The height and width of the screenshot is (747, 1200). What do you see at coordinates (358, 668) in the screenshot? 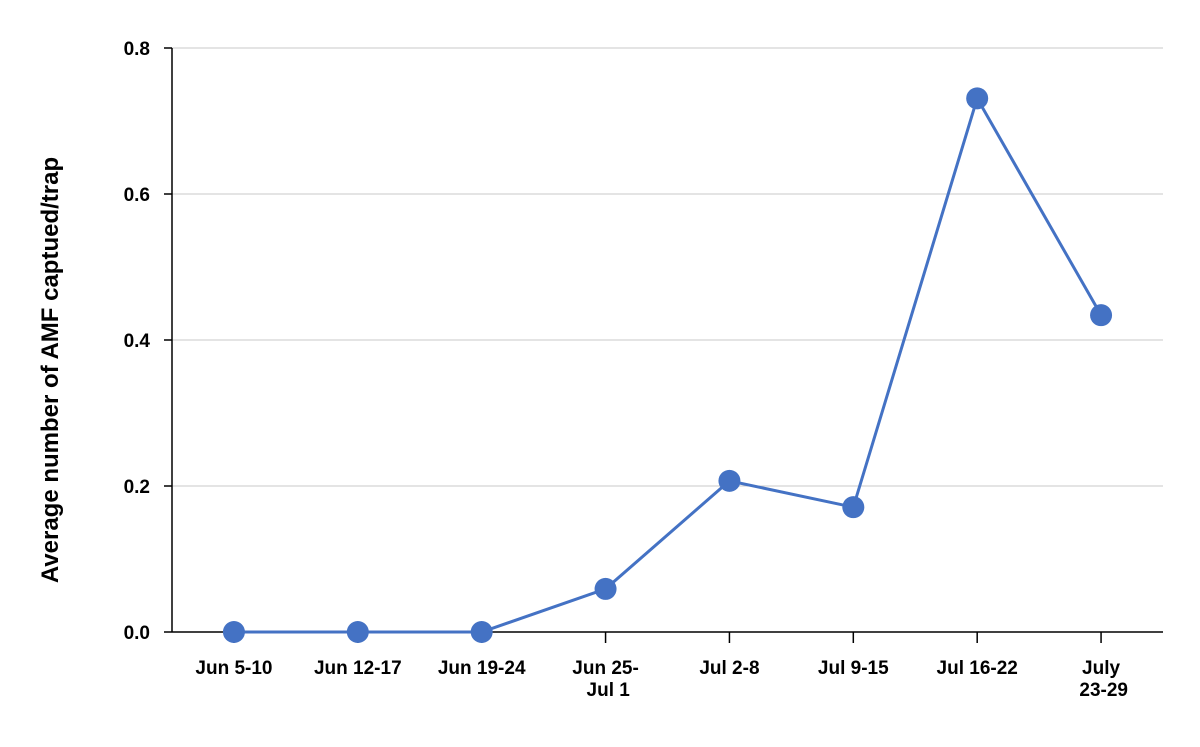
I see `x-tick-label: Jun 12-17` at bounding box center [358, 668].